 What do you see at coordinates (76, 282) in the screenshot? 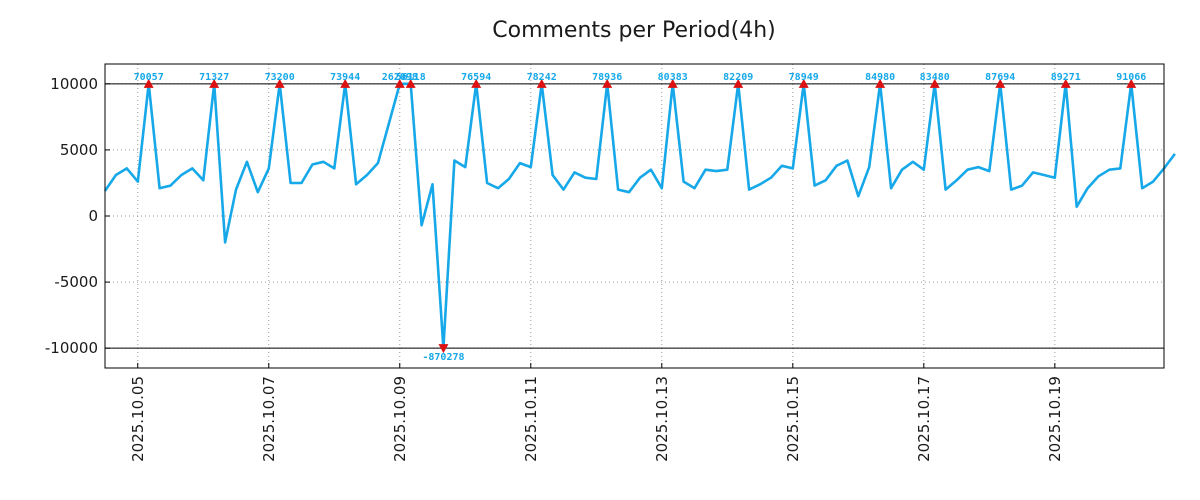
I see `y-tick-label: -5000` at bounding box center [76, 282].